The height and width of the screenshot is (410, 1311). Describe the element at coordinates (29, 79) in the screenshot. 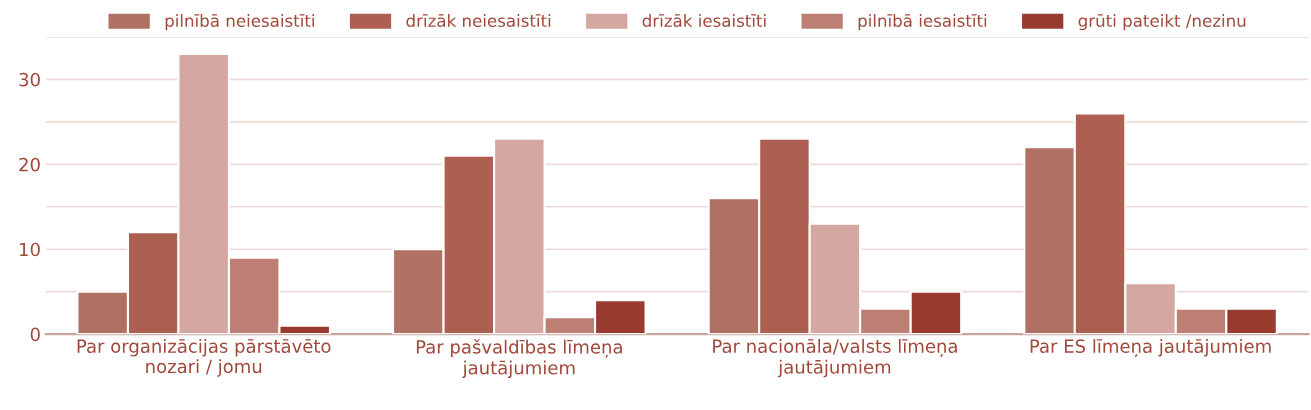

I see `y-tick-label: 30` at that location.